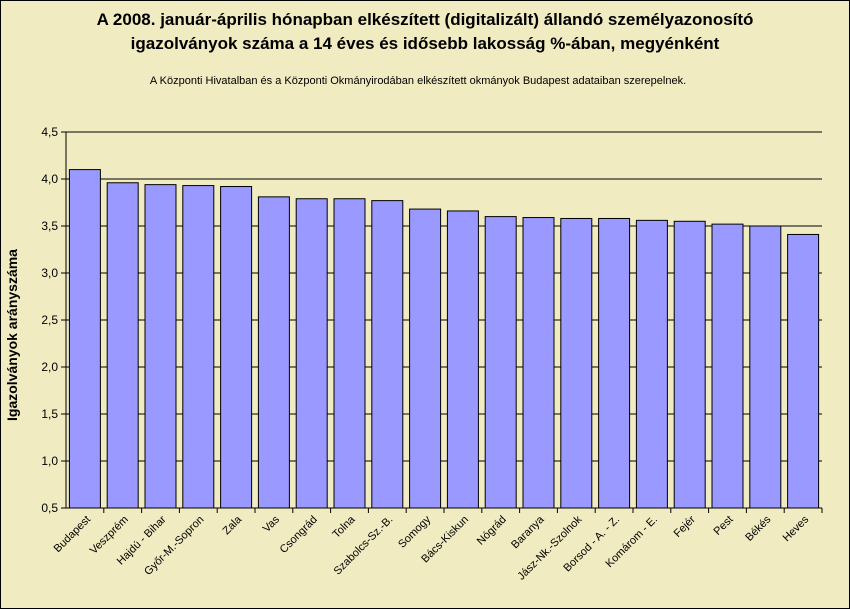 The image size is (850, 609). I want to click on x-tick-label: Budapest, so click(72, 534).